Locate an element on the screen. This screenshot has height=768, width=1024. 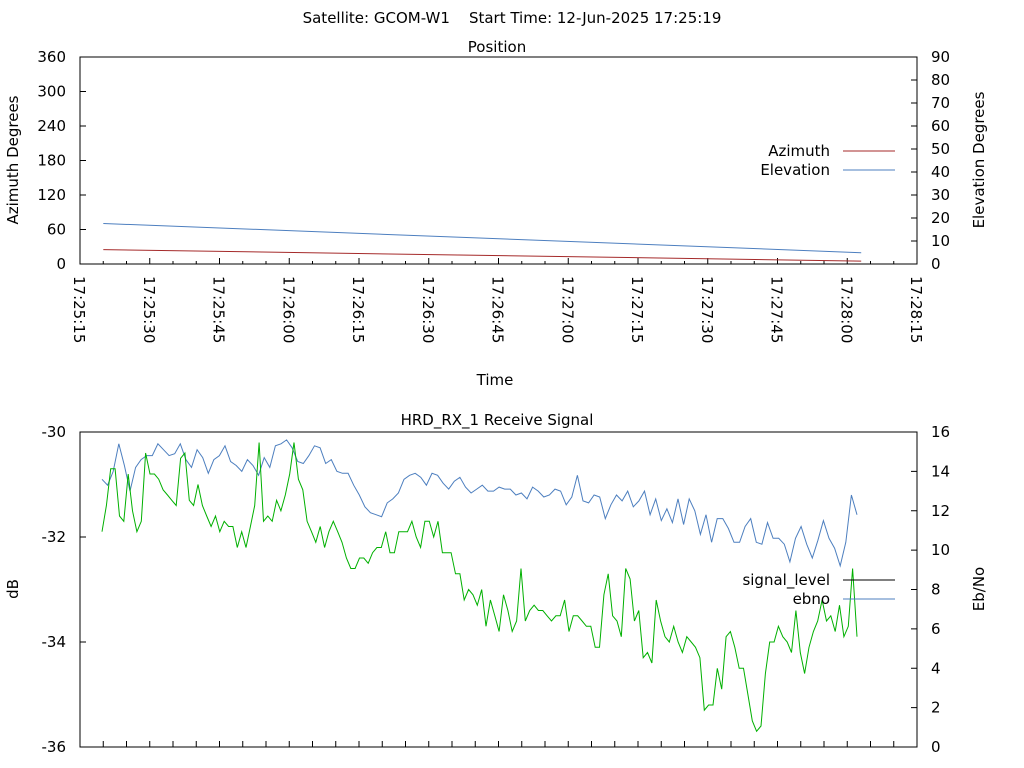
tick-label: 17:28:15 is located at coordinates (916, 309).